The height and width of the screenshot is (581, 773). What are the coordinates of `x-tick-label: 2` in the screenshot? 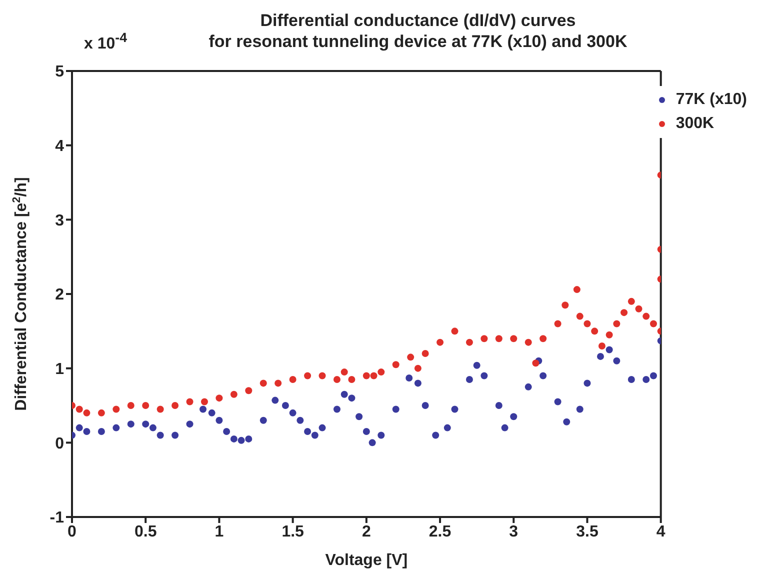 It's located at (366, 531).